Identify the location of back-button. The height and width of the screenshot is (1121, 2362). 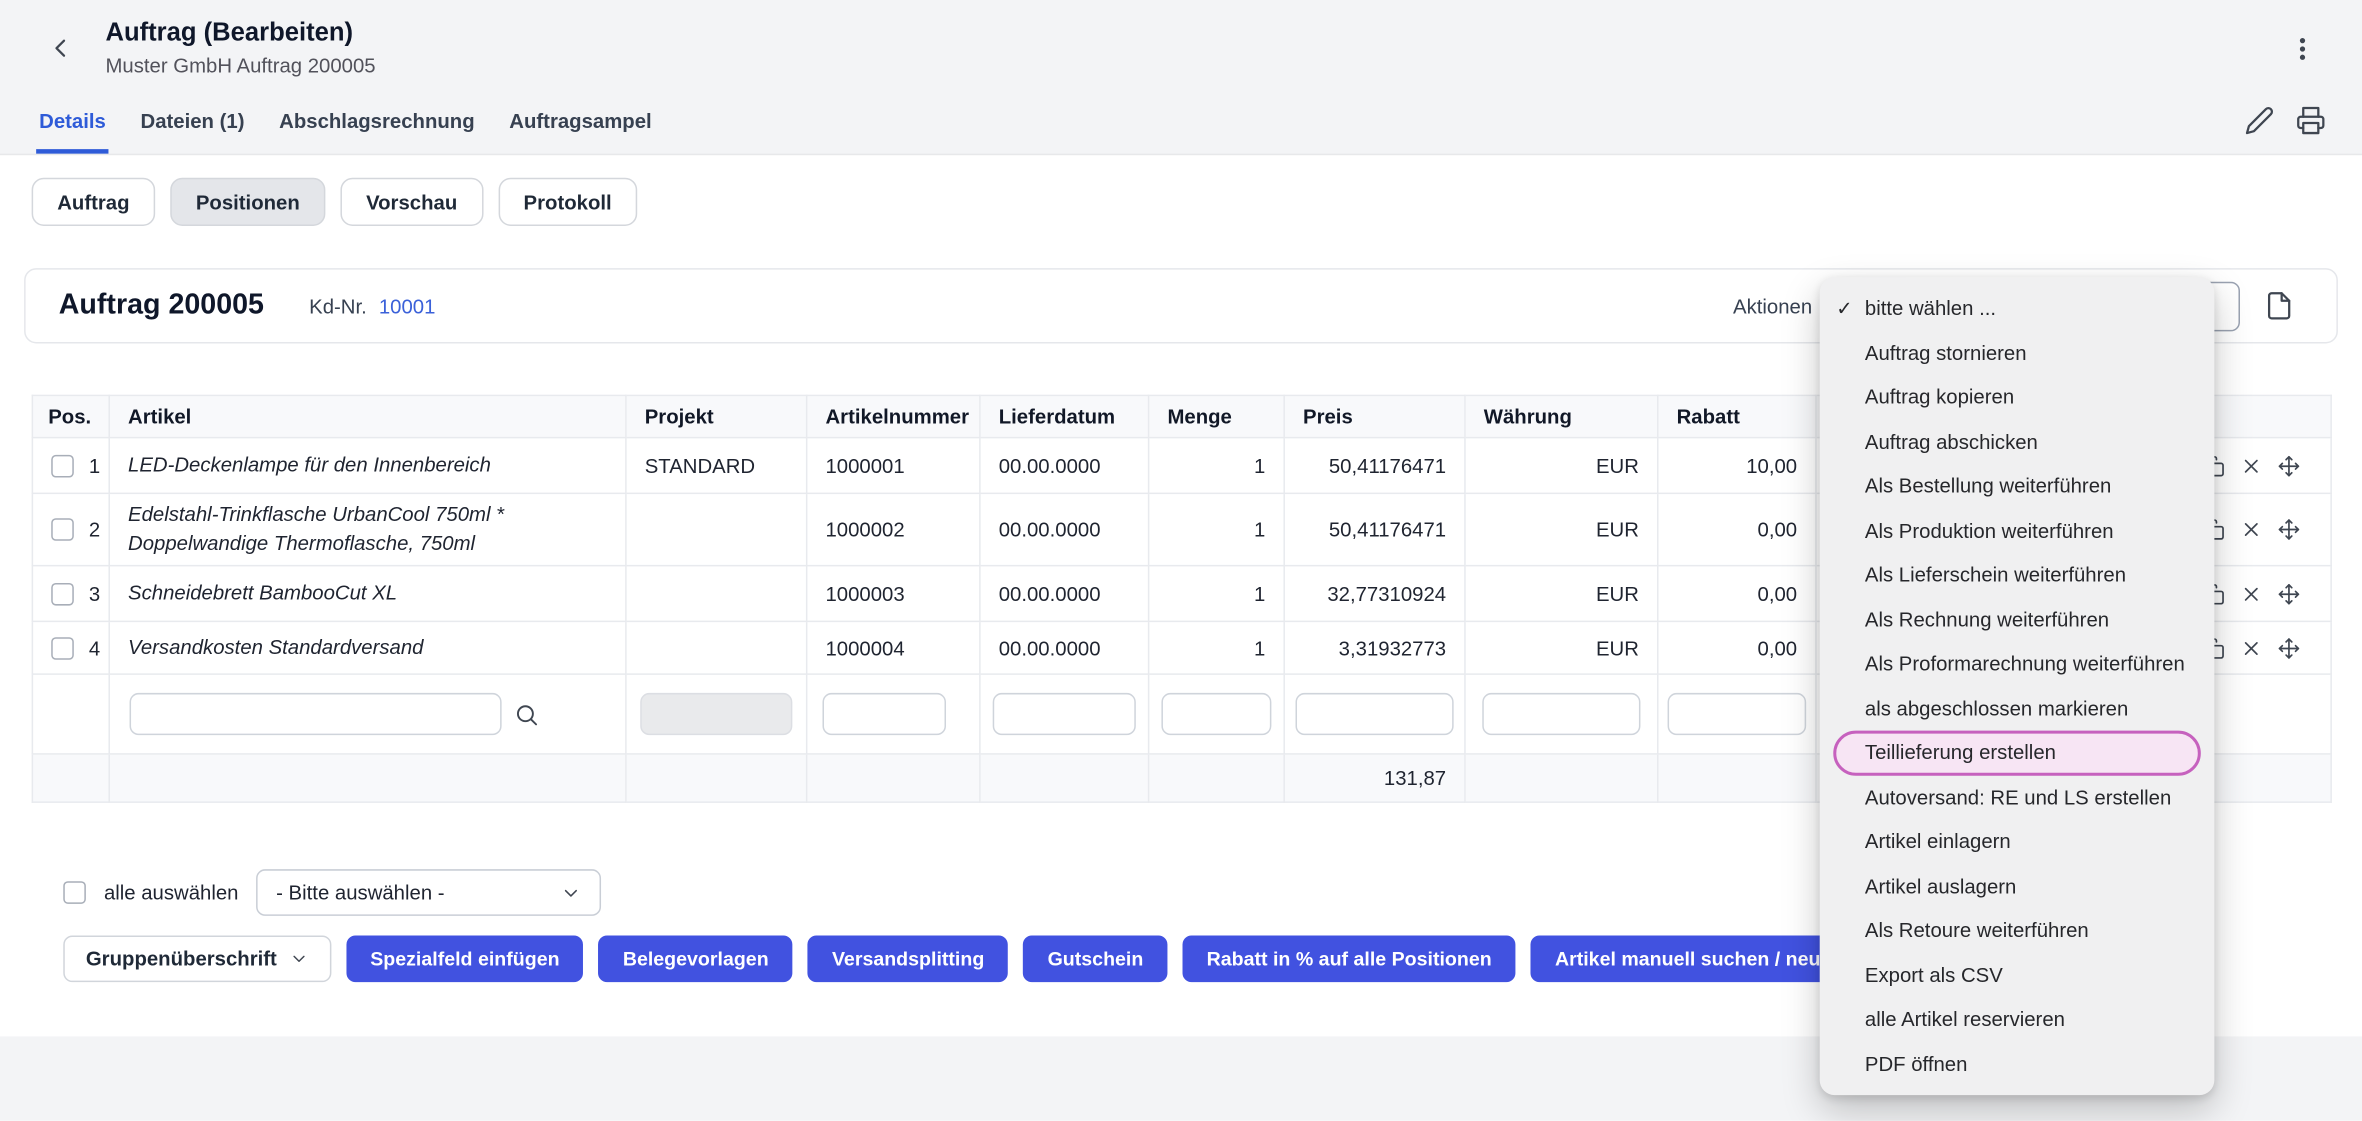
(60, 48).